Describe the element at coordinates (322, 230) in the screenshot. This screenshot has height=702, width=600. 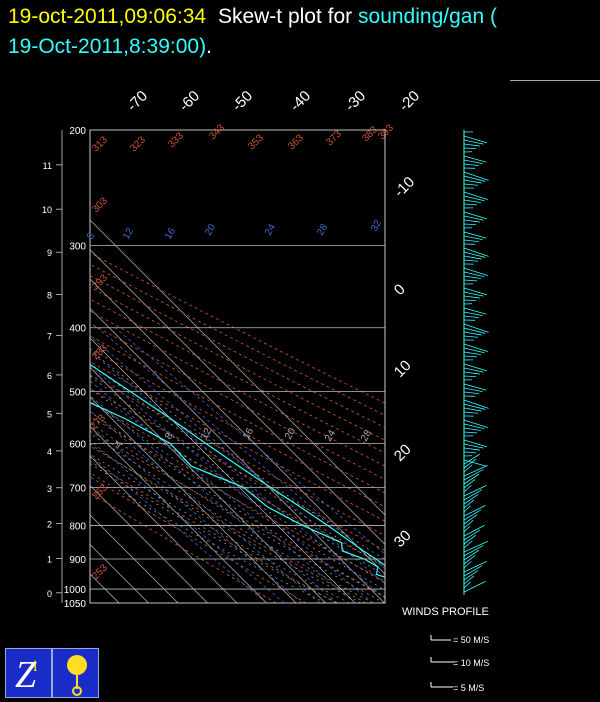
I see `mixing-ratio-label: 28` at that location.